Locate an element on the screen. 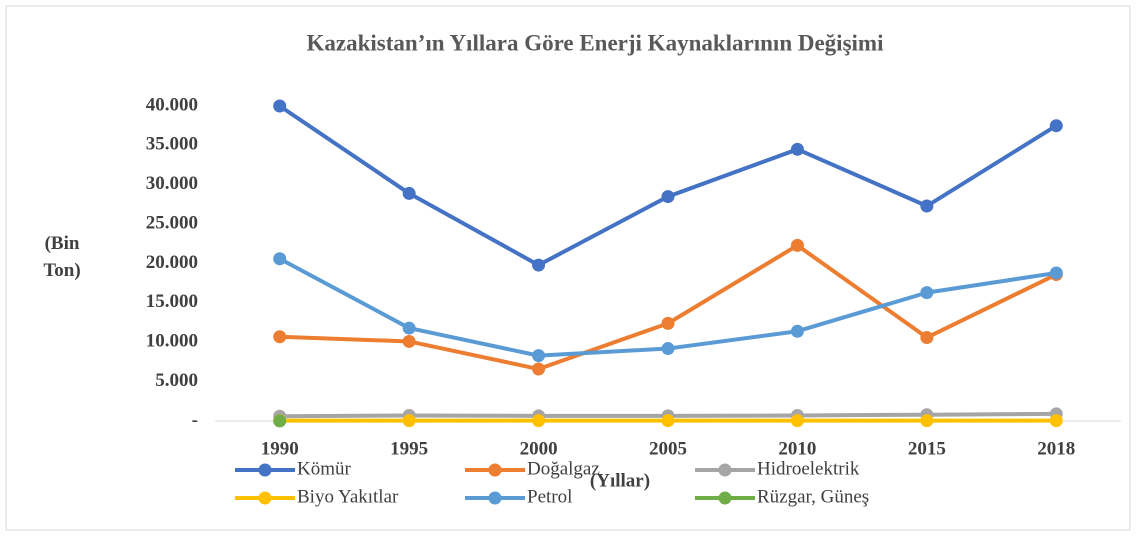 This screenshot has height=538, width=1141. y-tick-label: 40.000 is located at coordinates (172, 104).